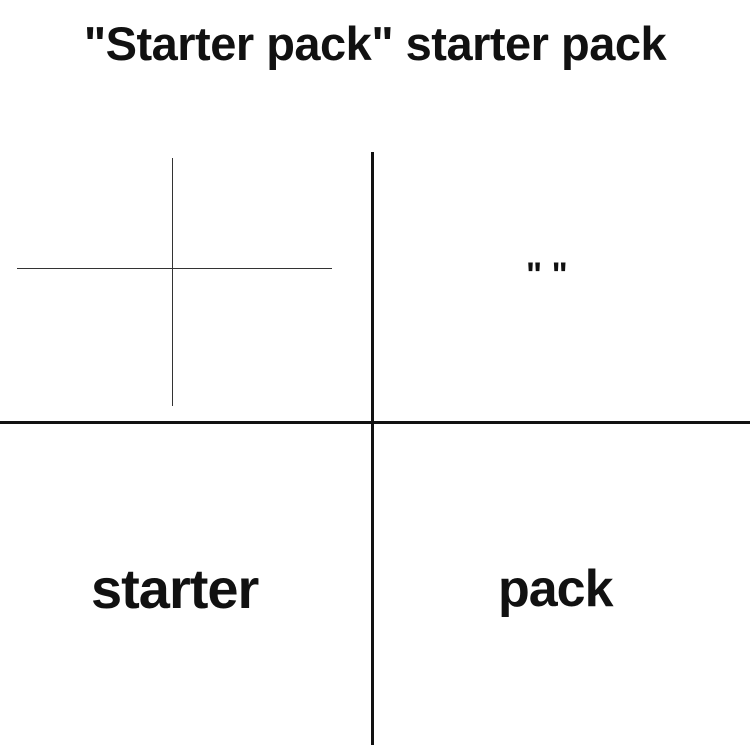 The image size is (750, 751). What do you see at coordinates (375, 422) in the screenshot?
I see `grid-horizontal-divider` at bounding box center [375, 422].